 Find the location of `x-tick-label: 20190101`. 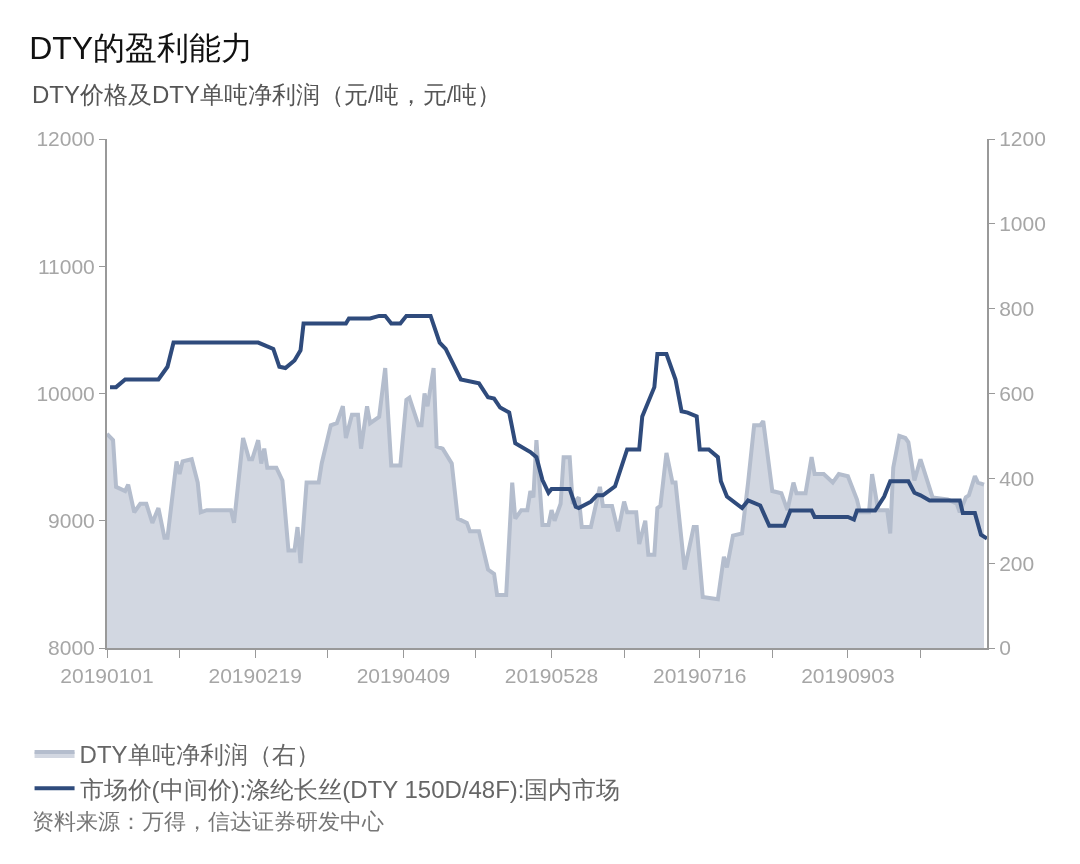

x-tick-label: 20190101 is located at coordinates (107, 676).